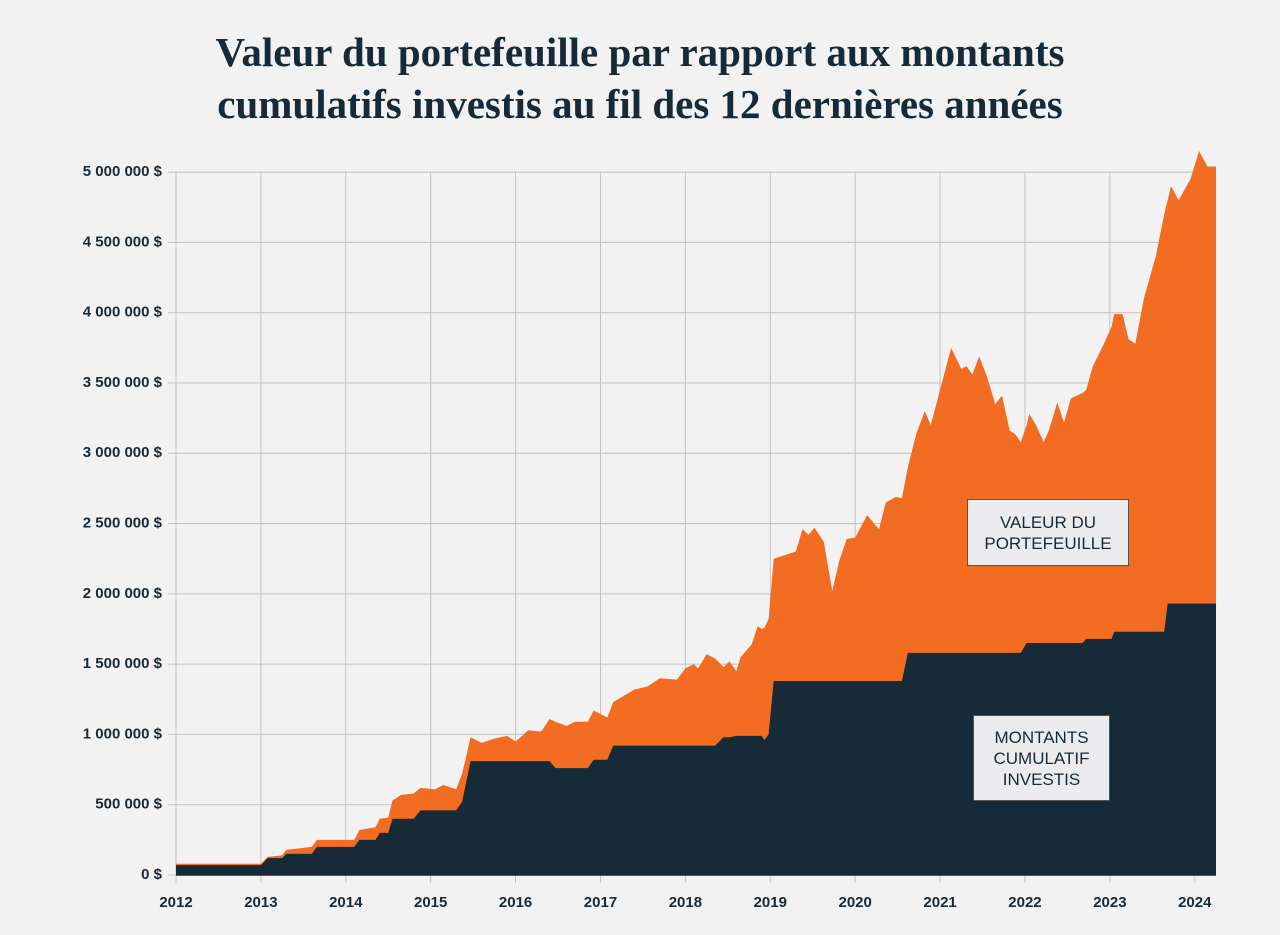  Describe the element at coordinates (152, 874) in the screenshot. I see `y-tick-label: 0 $` at that location.